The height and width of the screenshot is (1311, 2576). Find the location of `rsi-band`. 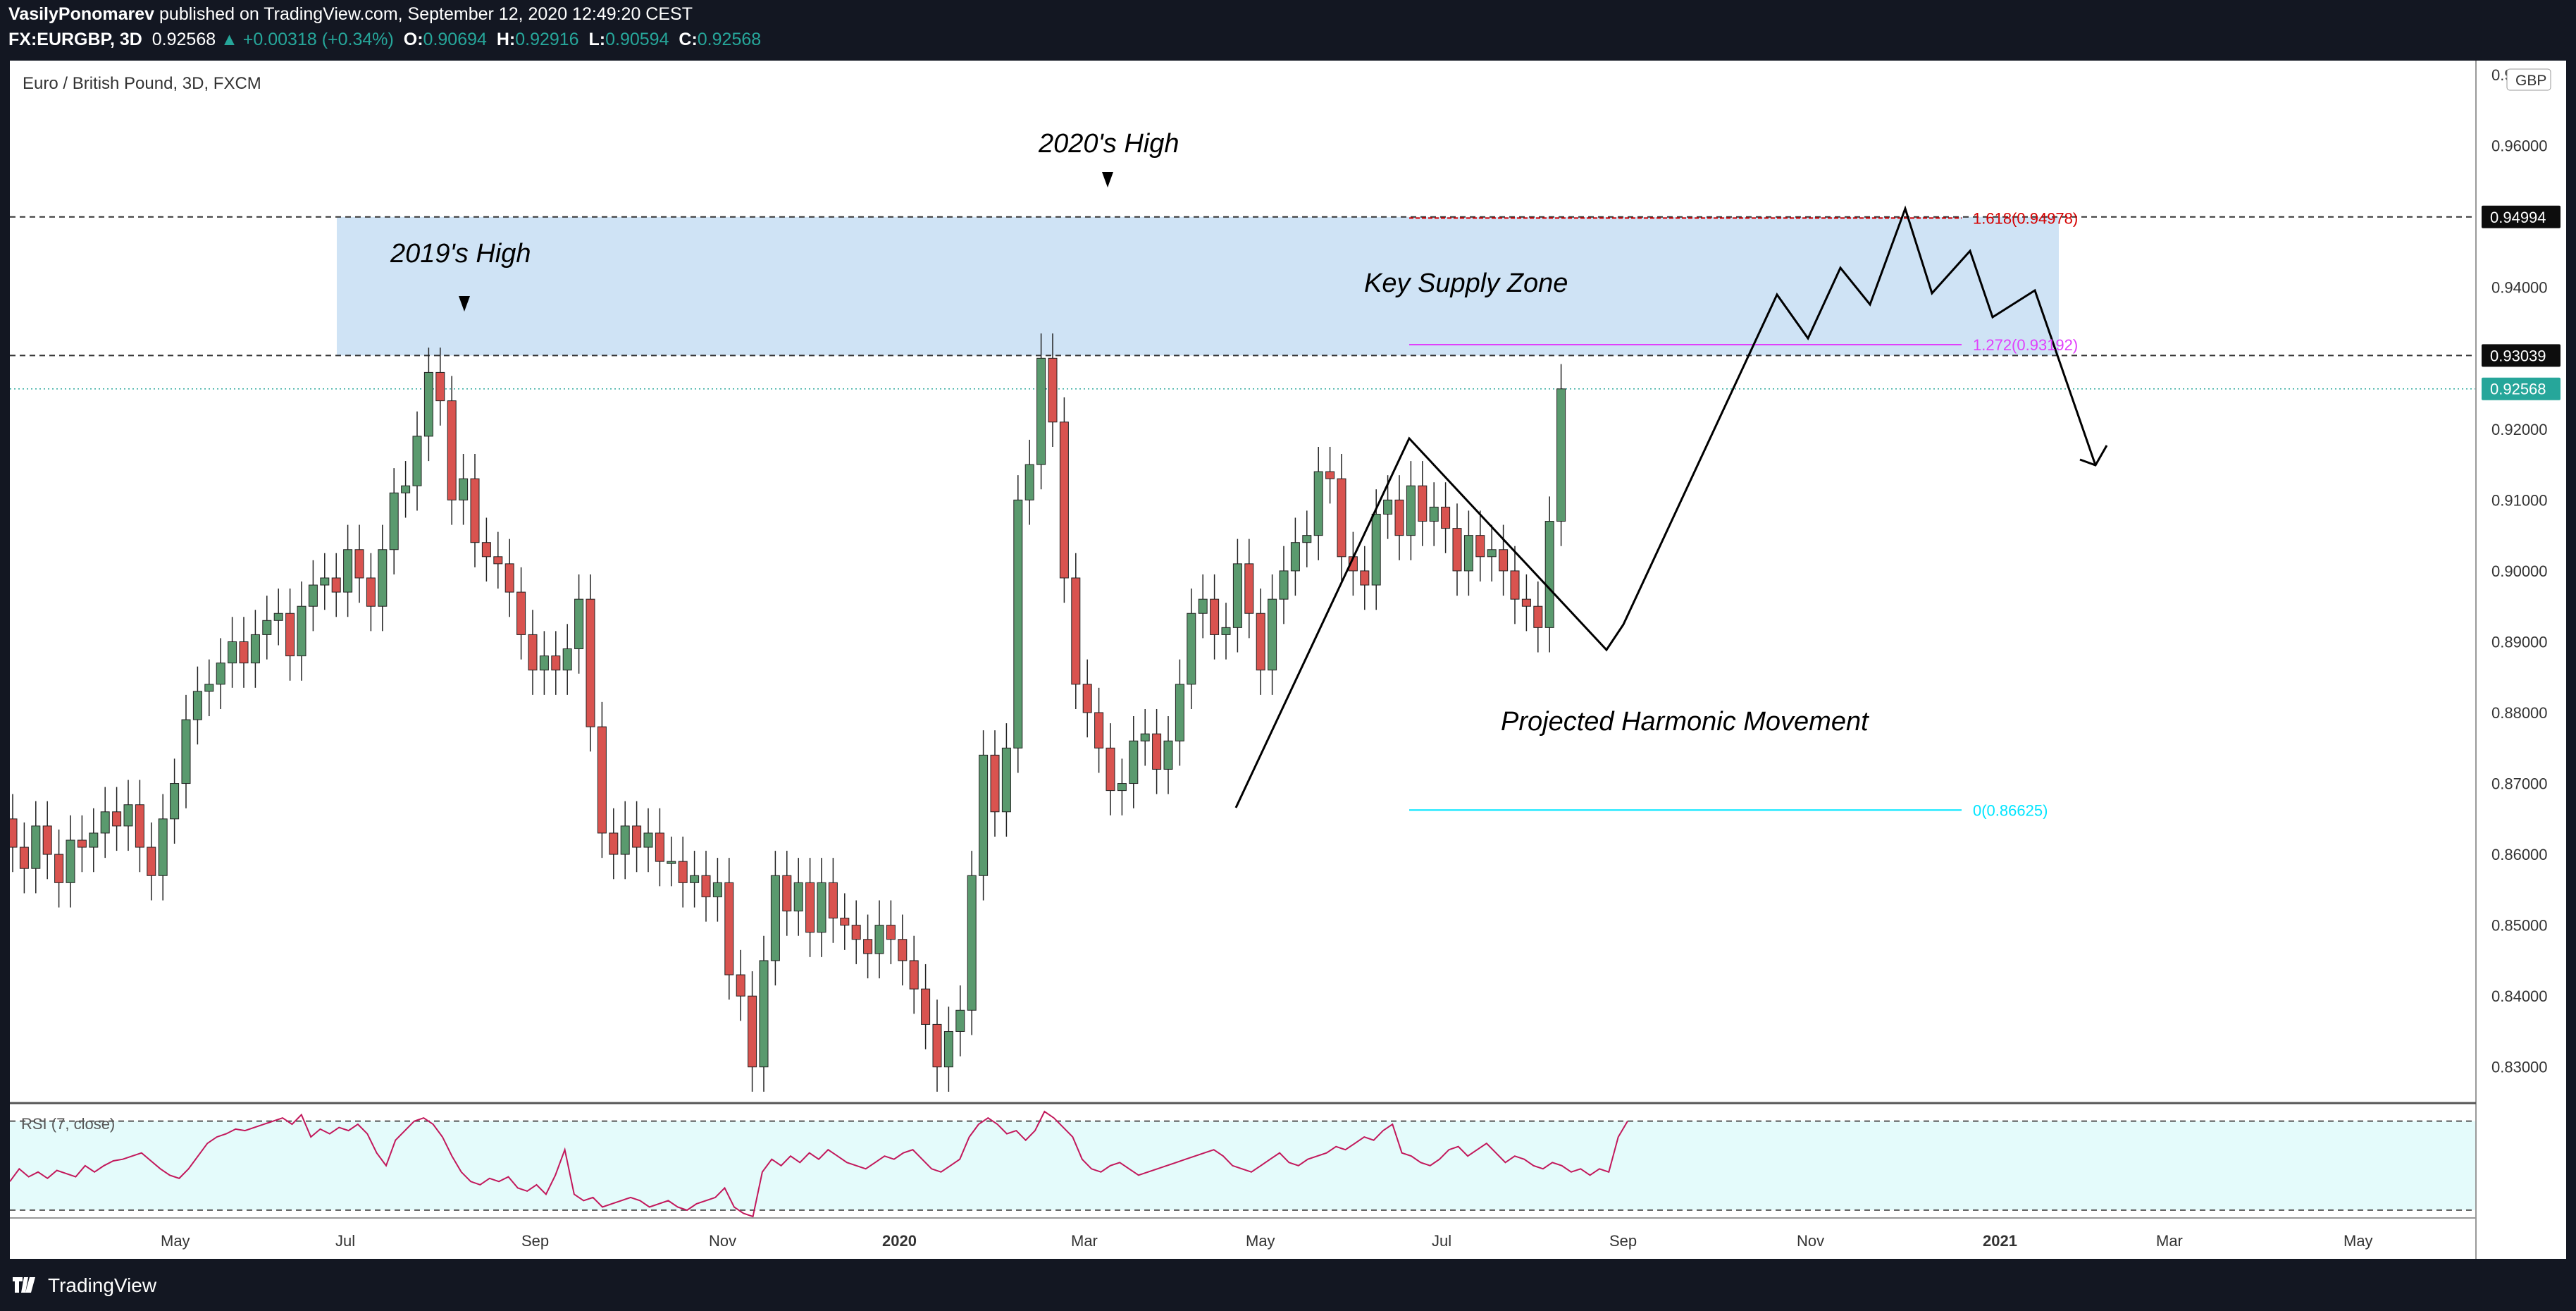

rsi-band is located at coordinates (1243, 1165).